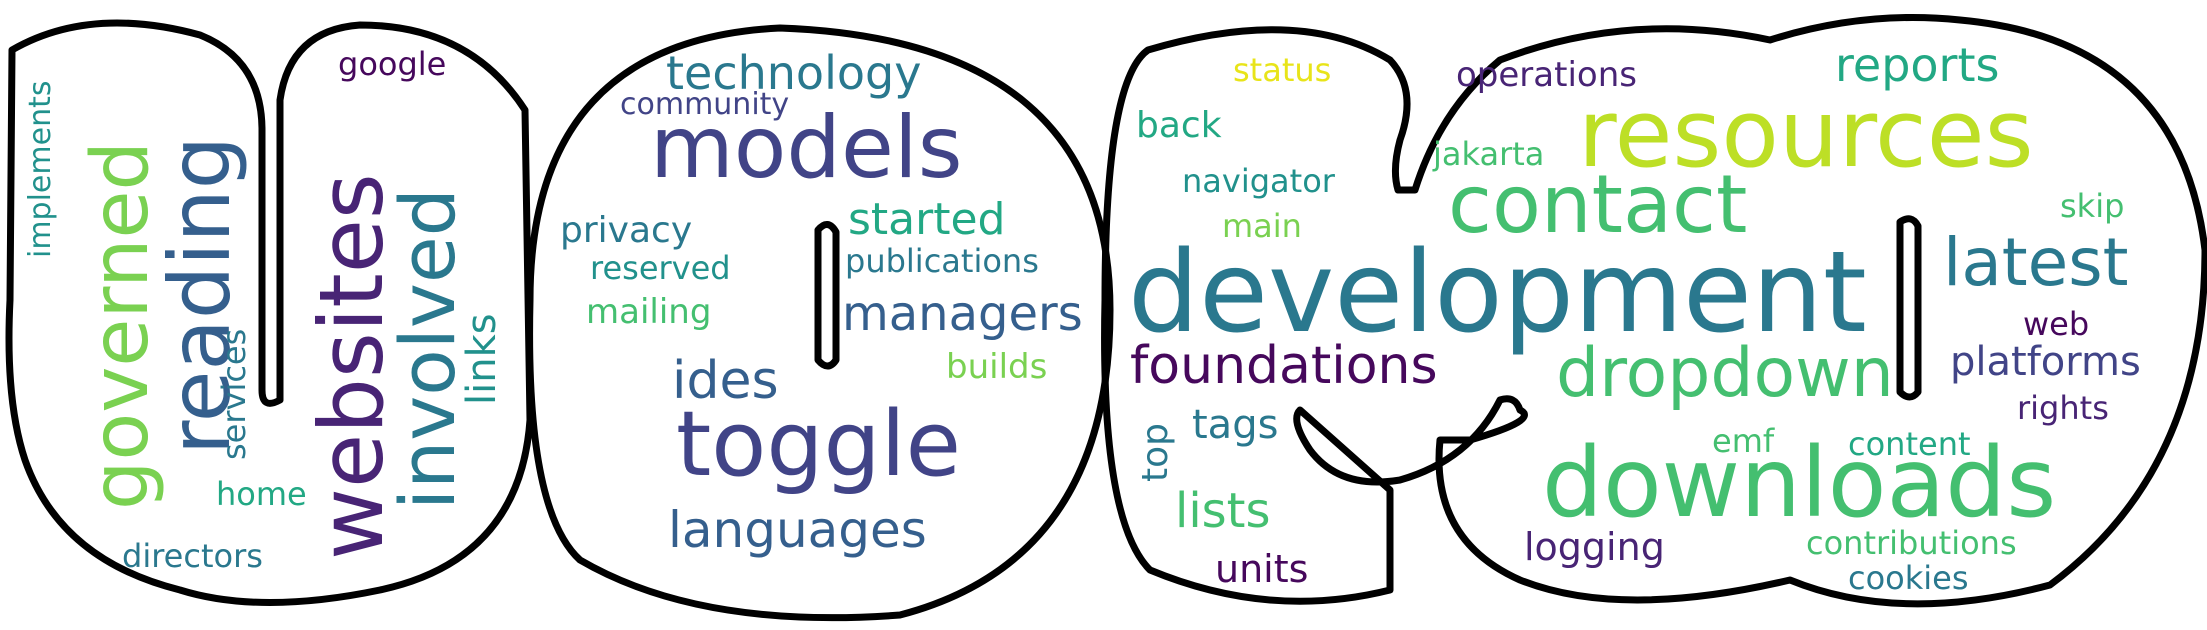  Describe the element at coordinates (1262, 569) in the screenshot. I see `word-units: units` at that location.